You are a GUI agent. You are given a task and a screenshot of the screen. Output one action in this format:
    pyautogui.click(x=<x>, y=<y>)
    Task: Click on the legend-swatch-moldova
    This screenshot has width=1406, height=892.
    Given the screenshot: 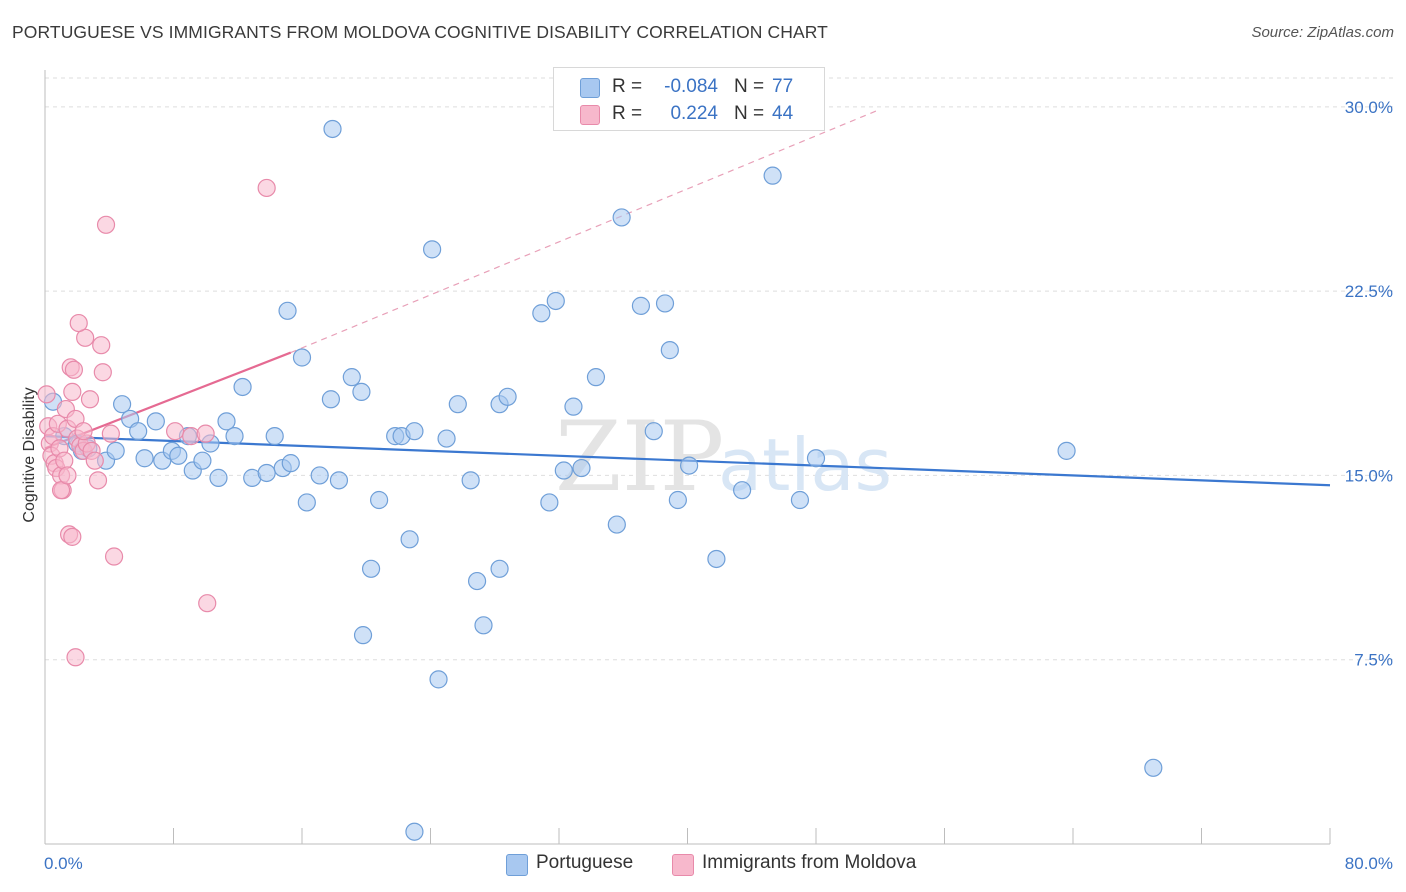 What is the action you would take?
    pyautogui.click(x=590, y=115)
    